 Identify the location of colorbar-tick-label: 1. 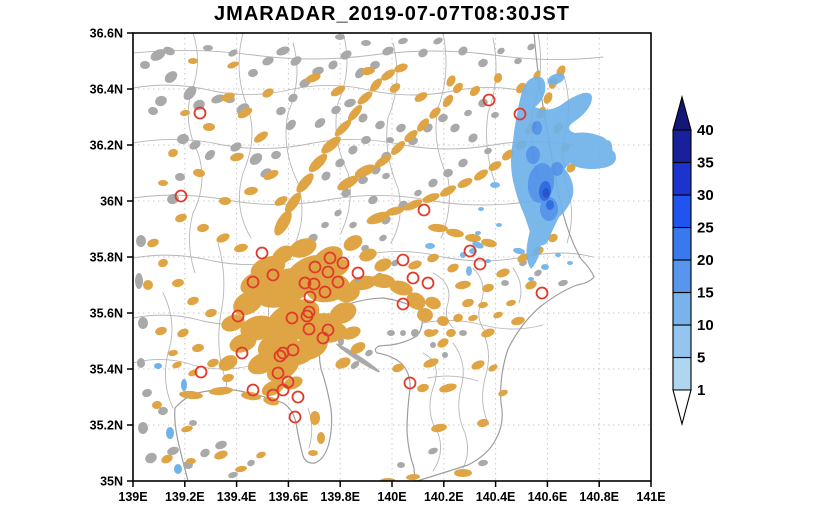
(701, 390).